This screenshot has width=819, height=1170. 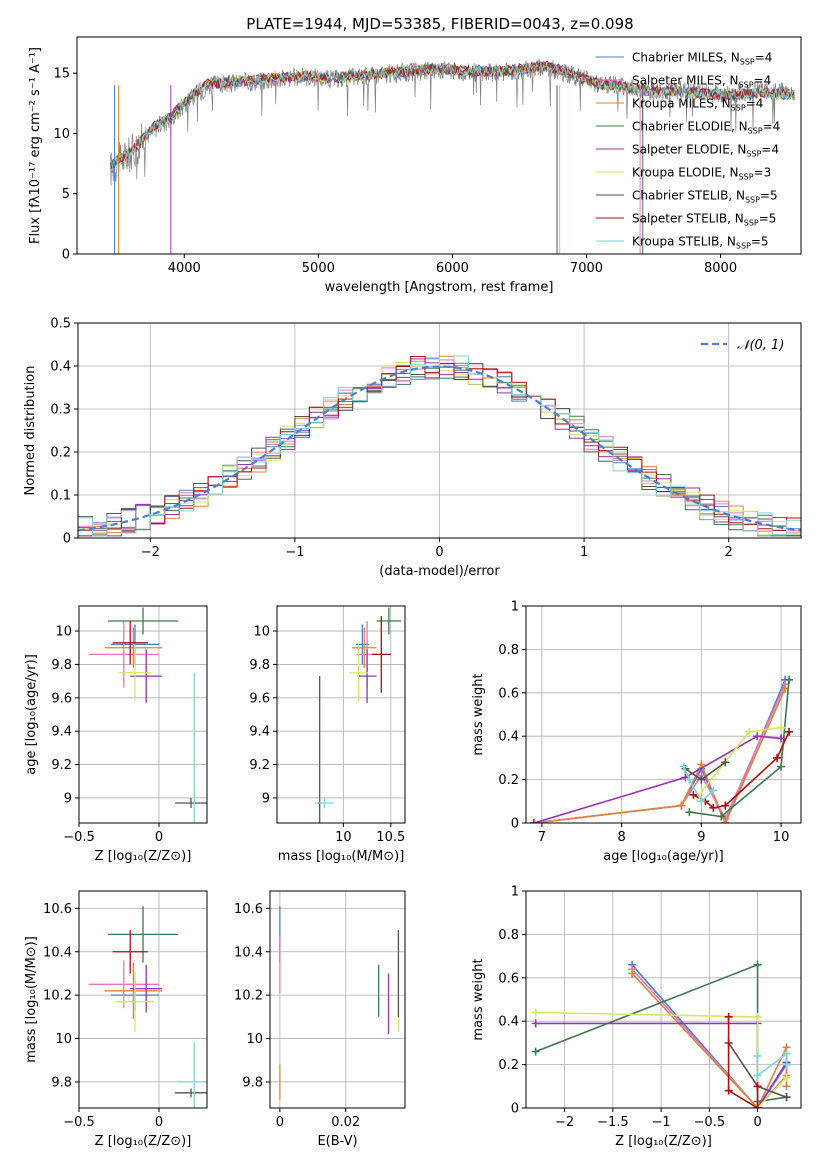 I want to click on legend-label: Kroupa STELIB, NSSP=5, so click(x=700, y=243).